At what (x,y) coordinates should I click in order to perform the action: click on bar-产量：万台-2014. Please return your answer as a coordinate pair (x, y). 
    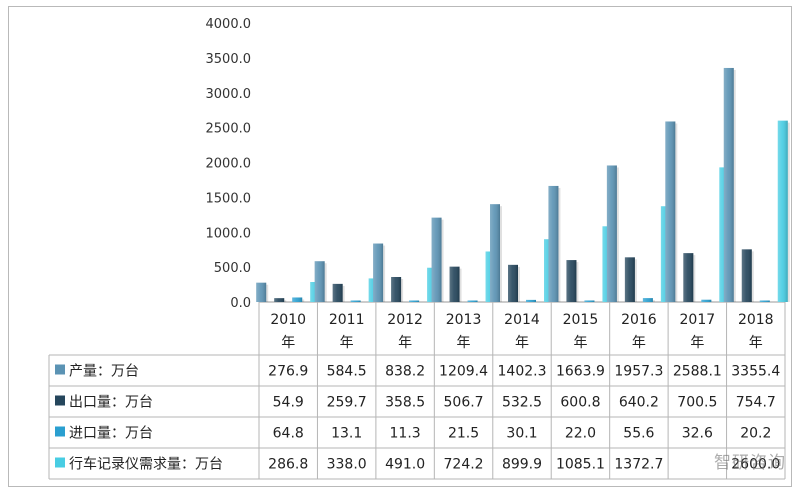
    Looking at the image, I should click on (496, 253).